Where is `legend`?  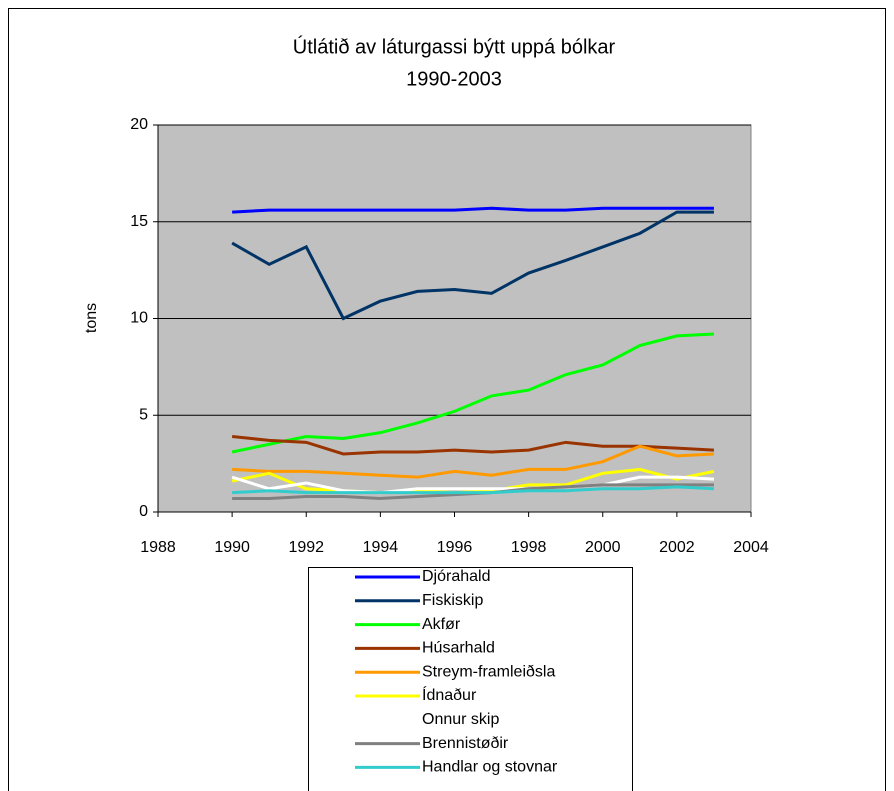
legend is located at coordinates (470, 679).